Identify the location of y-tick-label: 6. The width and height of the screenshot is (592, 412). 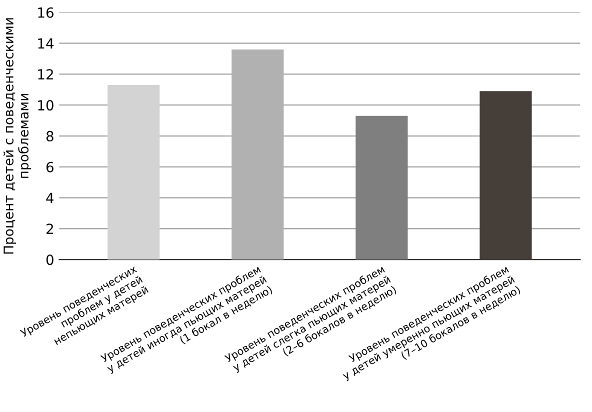
(50, 167).